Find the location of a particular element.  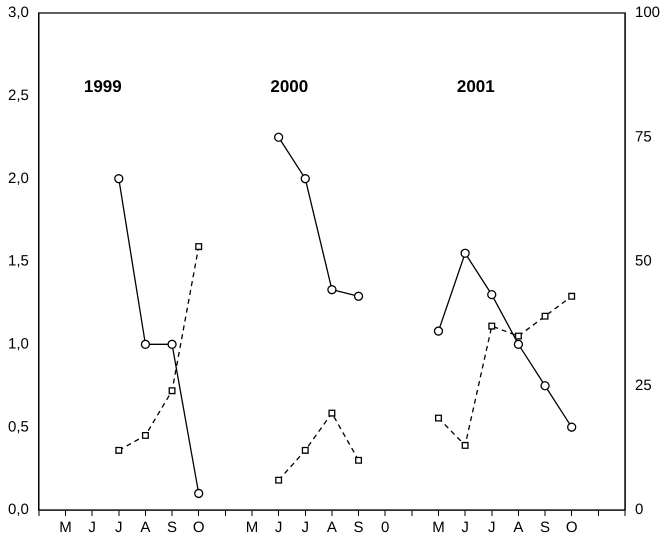

y2-tick-label: 100 is located at coordinates (647, 13).